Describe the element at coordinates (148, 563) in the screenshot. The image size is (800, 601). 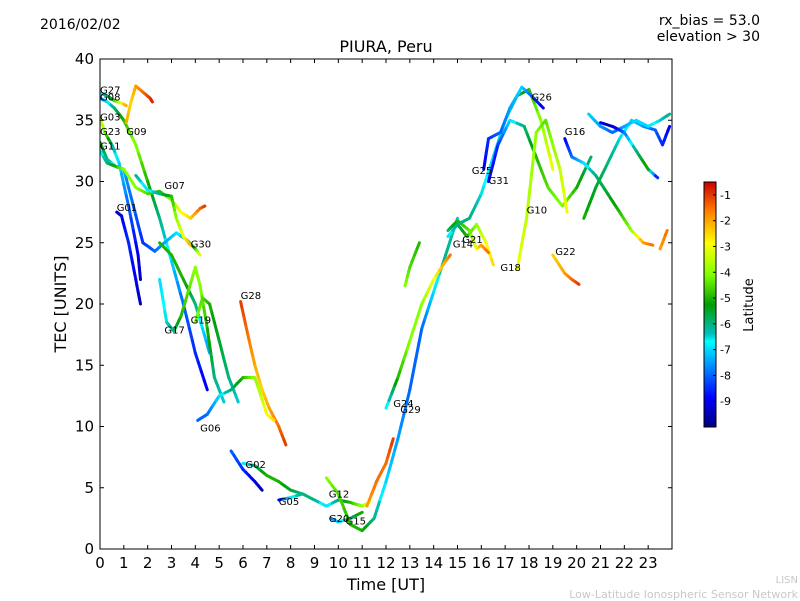
I see `x-tick-label: 2` at that location.